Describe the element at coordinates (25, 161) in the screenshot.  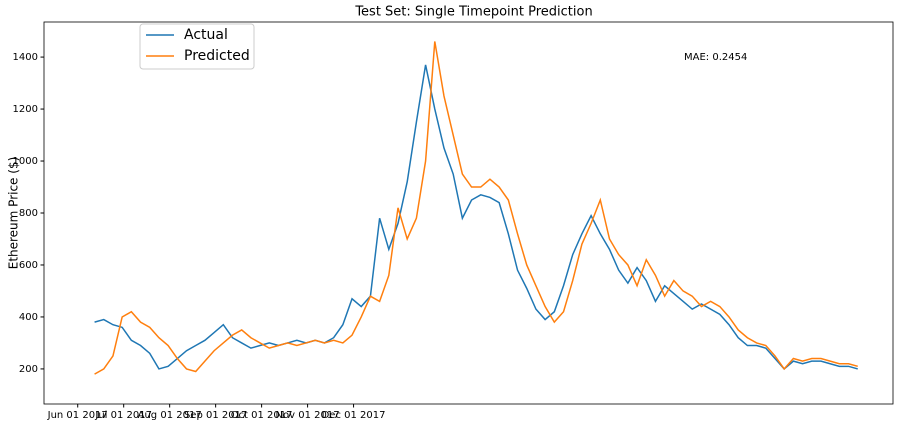
I see `y-tick-label: 1000` at that location.